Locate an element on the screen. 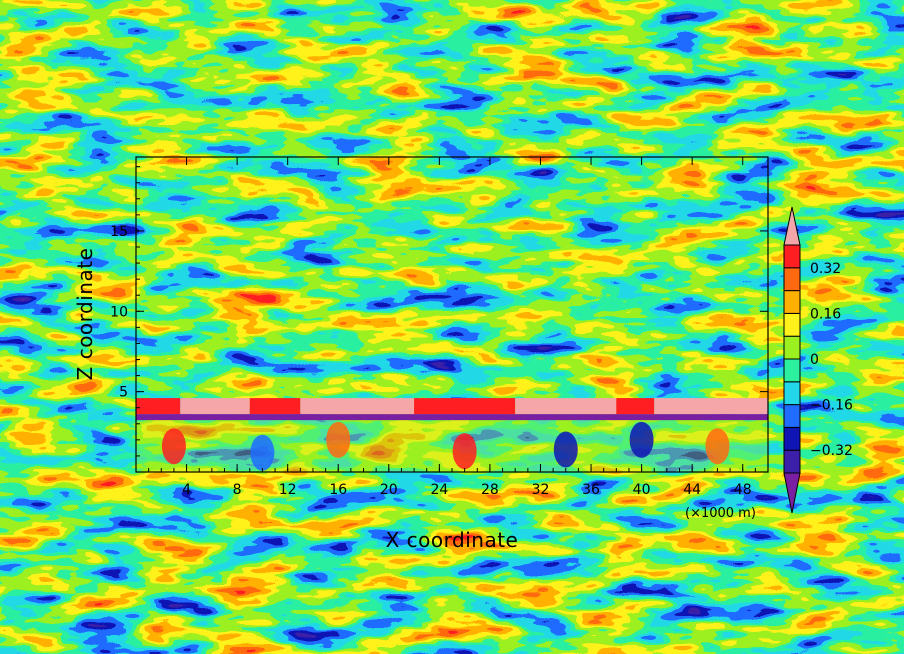 This screenshot has width=904, height=654. x-tick-label: 48 is located at coordinates (743, 490).